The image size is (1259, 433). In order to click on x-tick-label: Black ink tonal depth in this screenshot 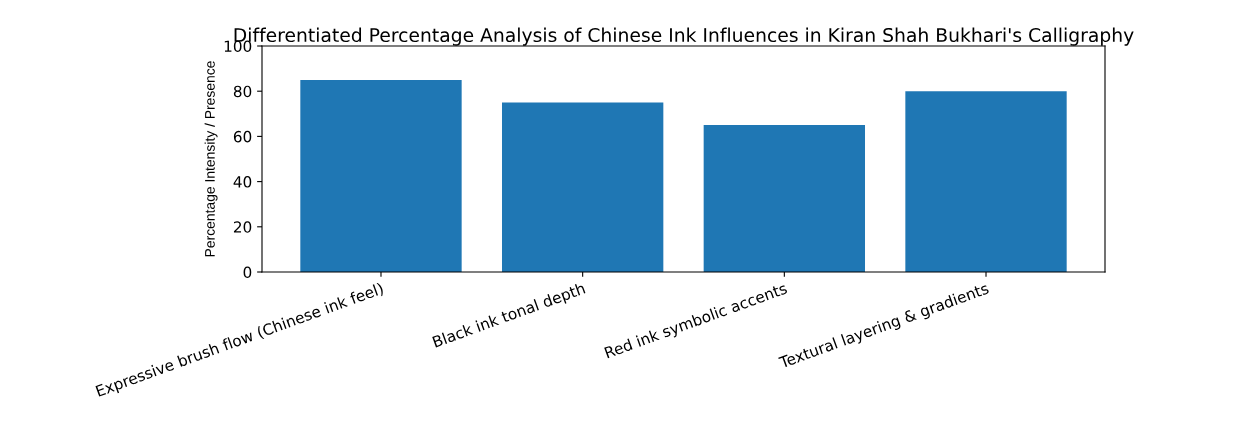, I will do `click(509, 316)`.